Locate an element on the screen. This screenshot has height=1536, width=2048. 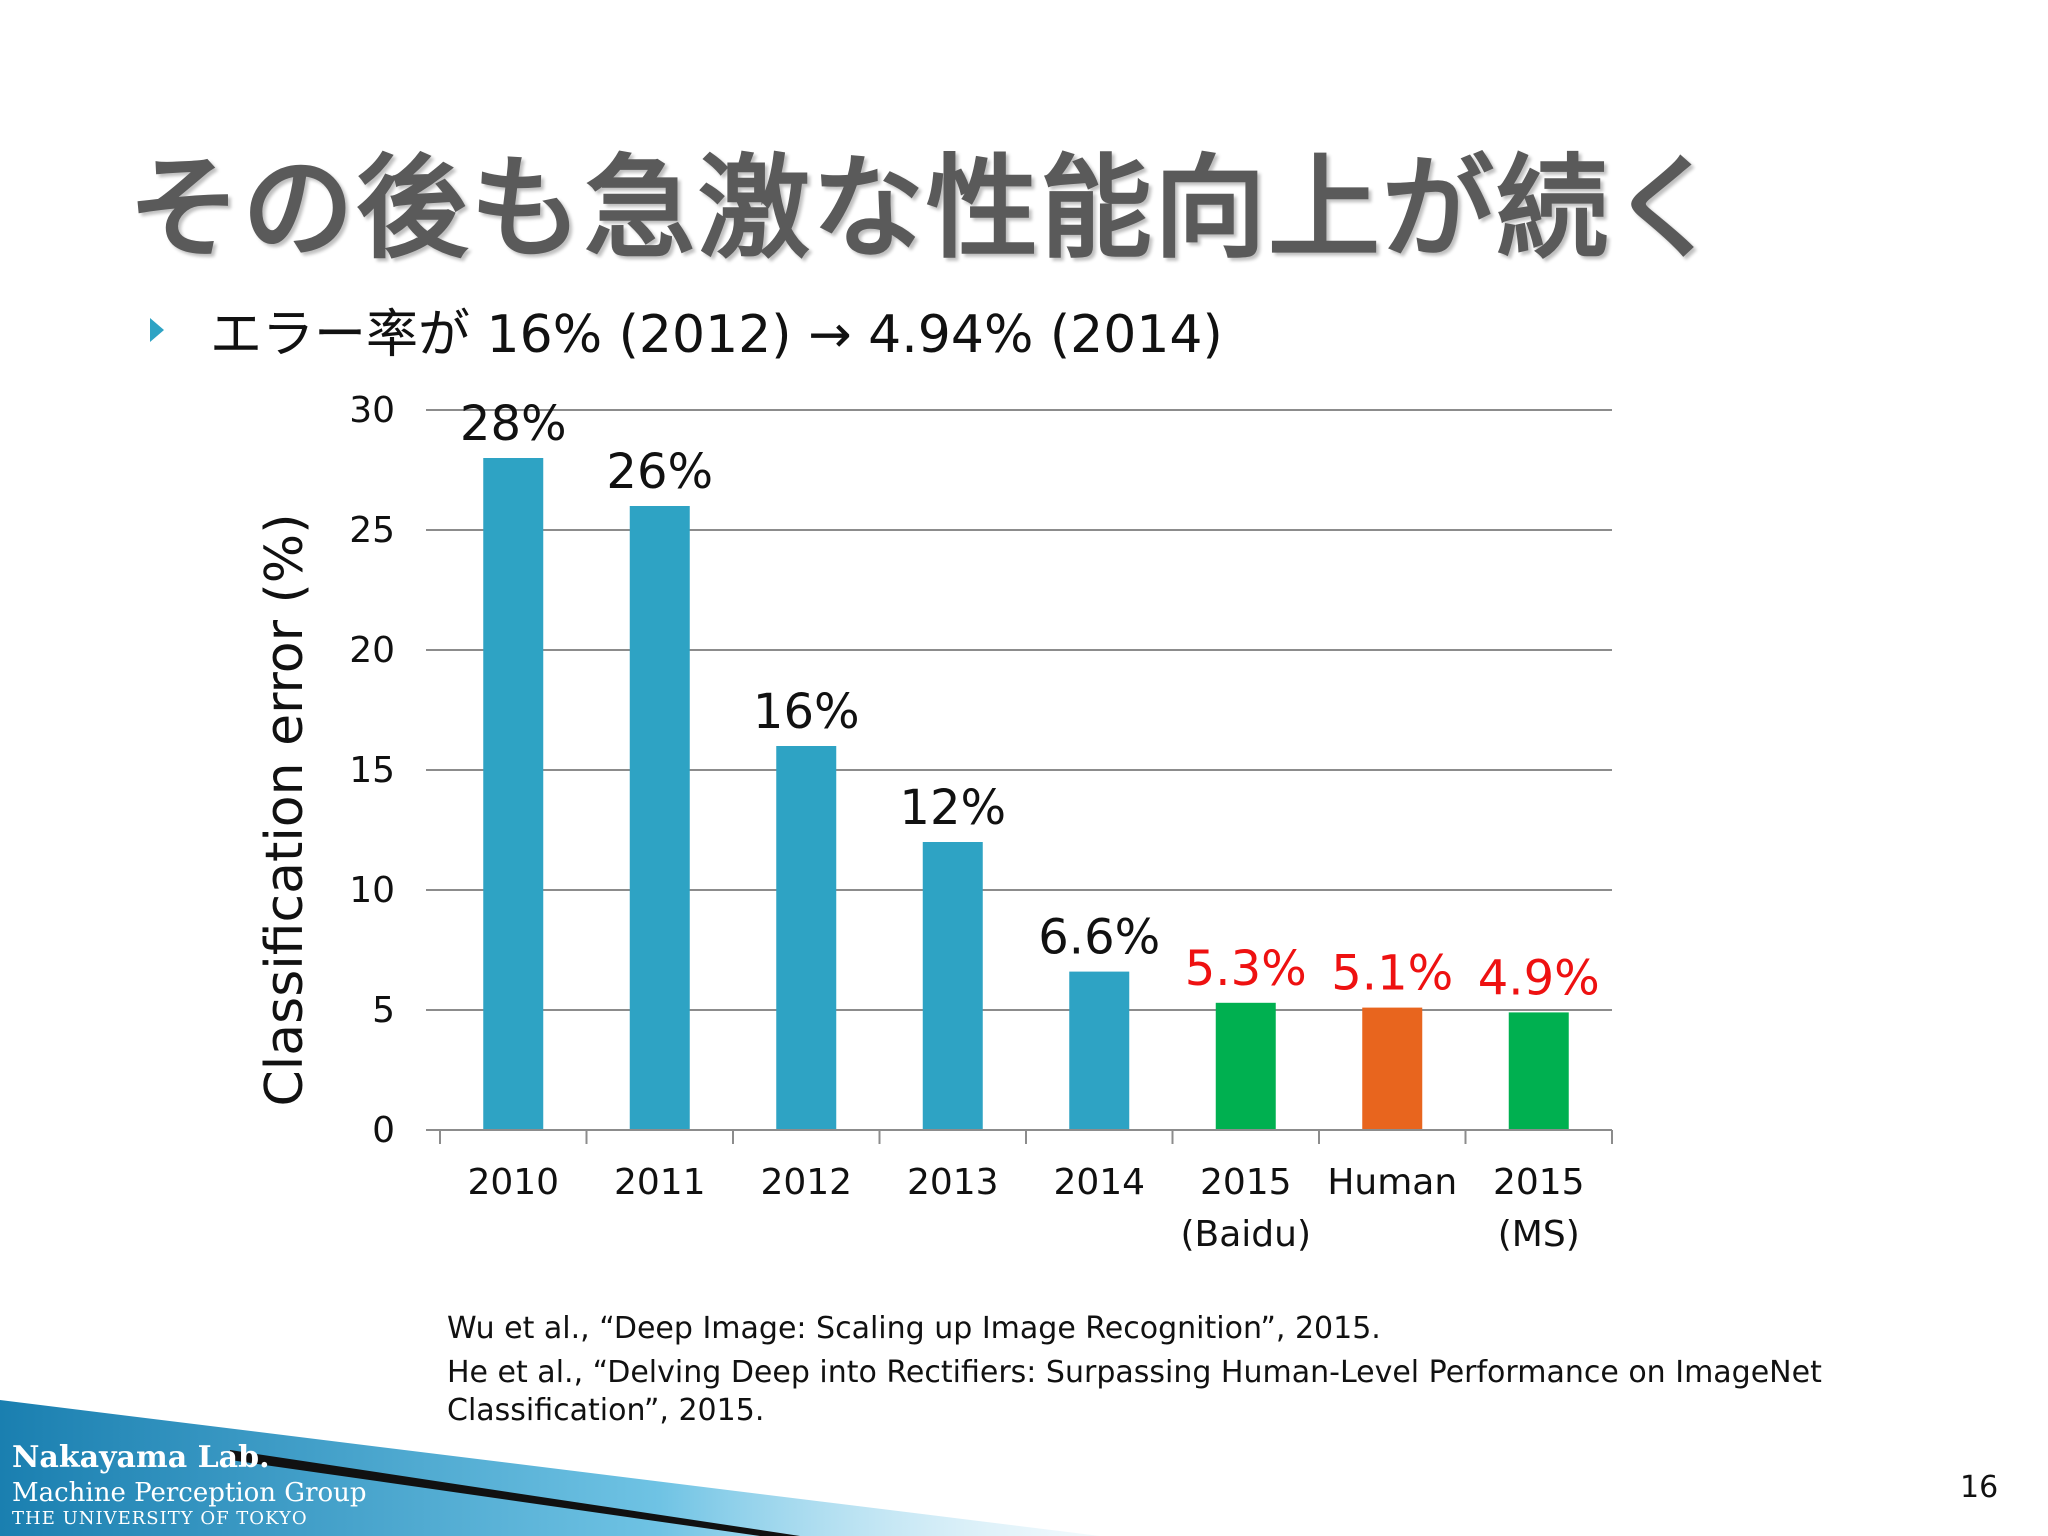
bullet-row: エラー率が 16% (2012) → 4.94% (2014) is located at coordinates (686, 329).